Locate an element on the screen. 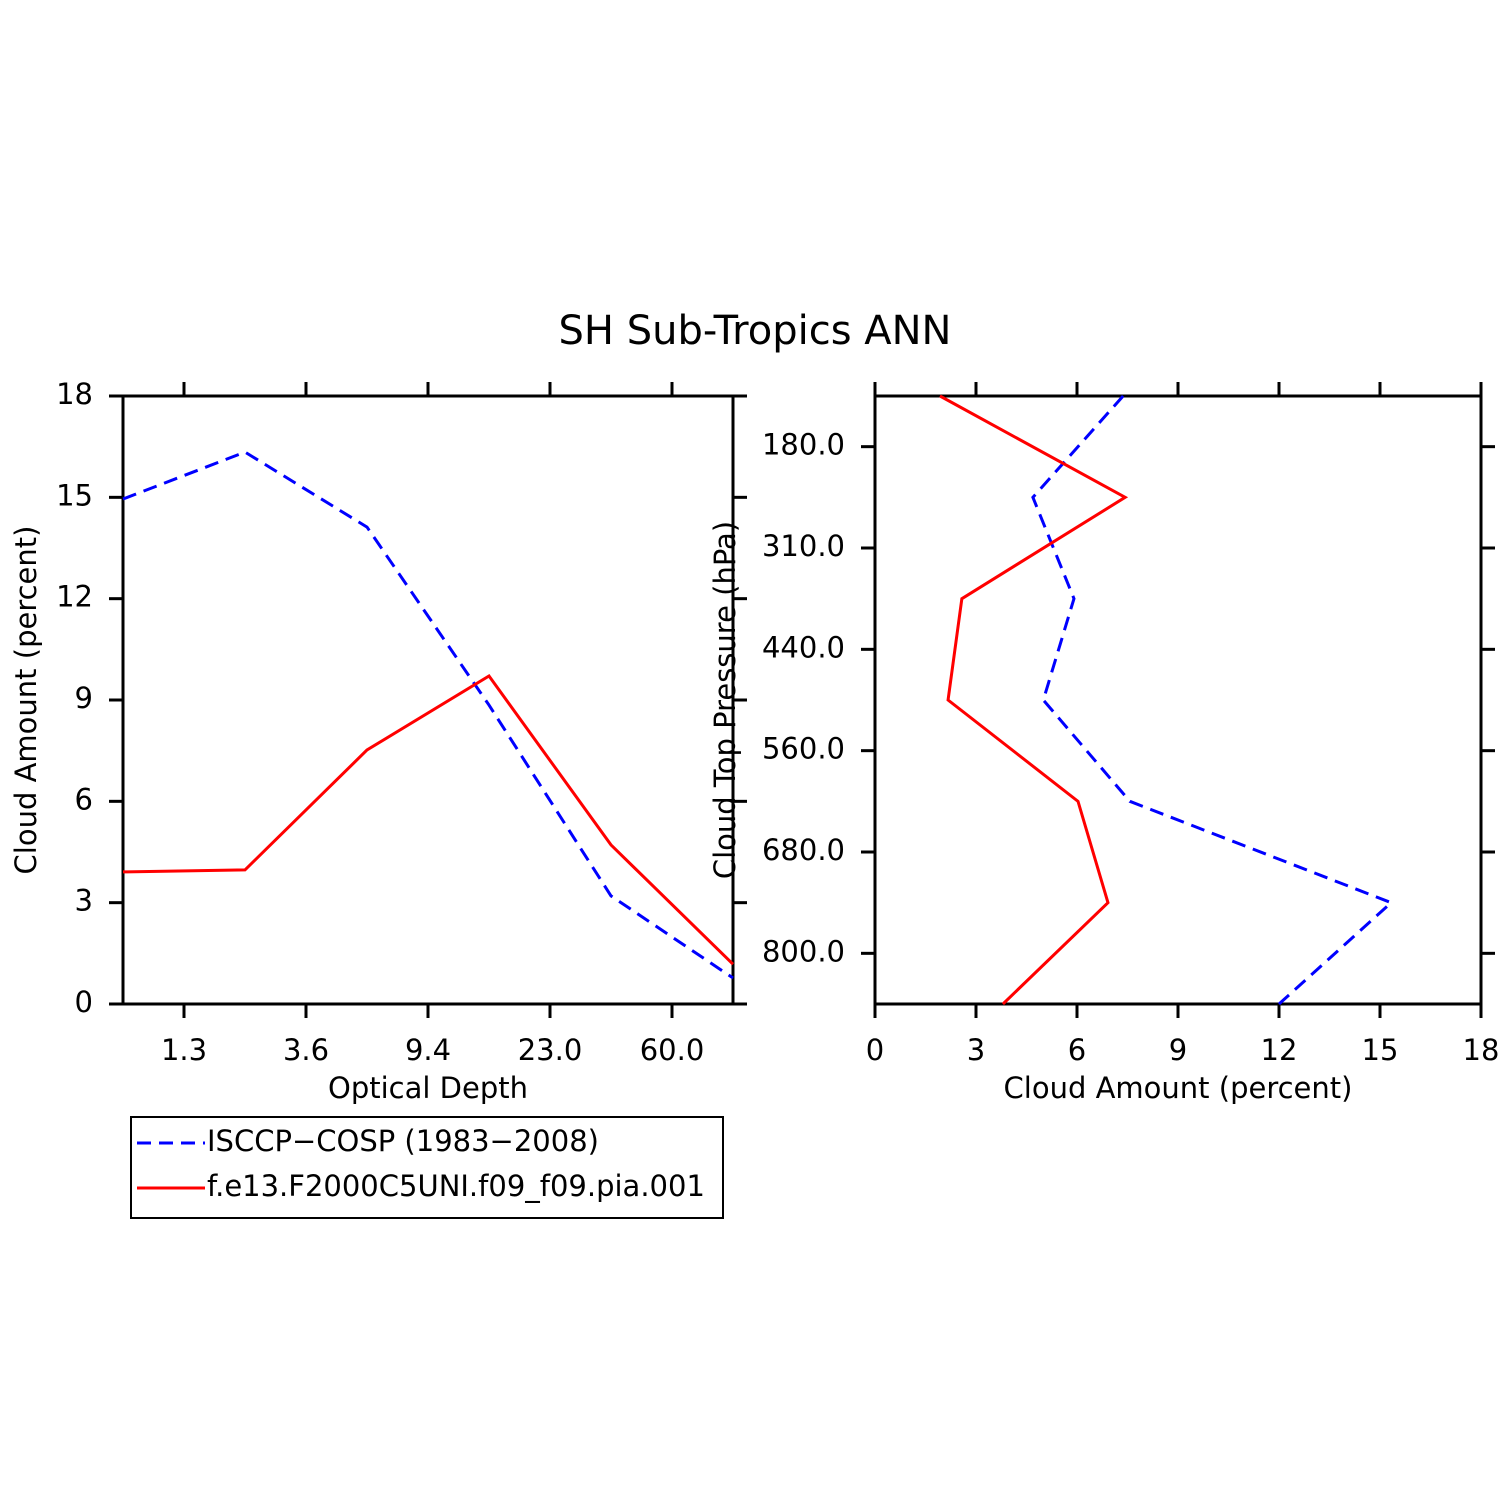 The height and width of the screenshot is (1510, 1510). x-tick-label: 18 is located at coordinates (1481, 1050).